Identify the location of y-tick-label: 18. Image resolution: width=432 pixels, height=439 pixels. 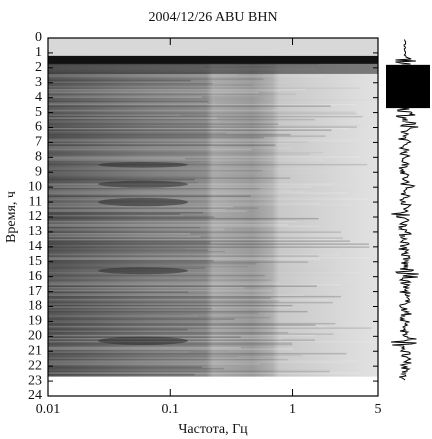
(35, 306).